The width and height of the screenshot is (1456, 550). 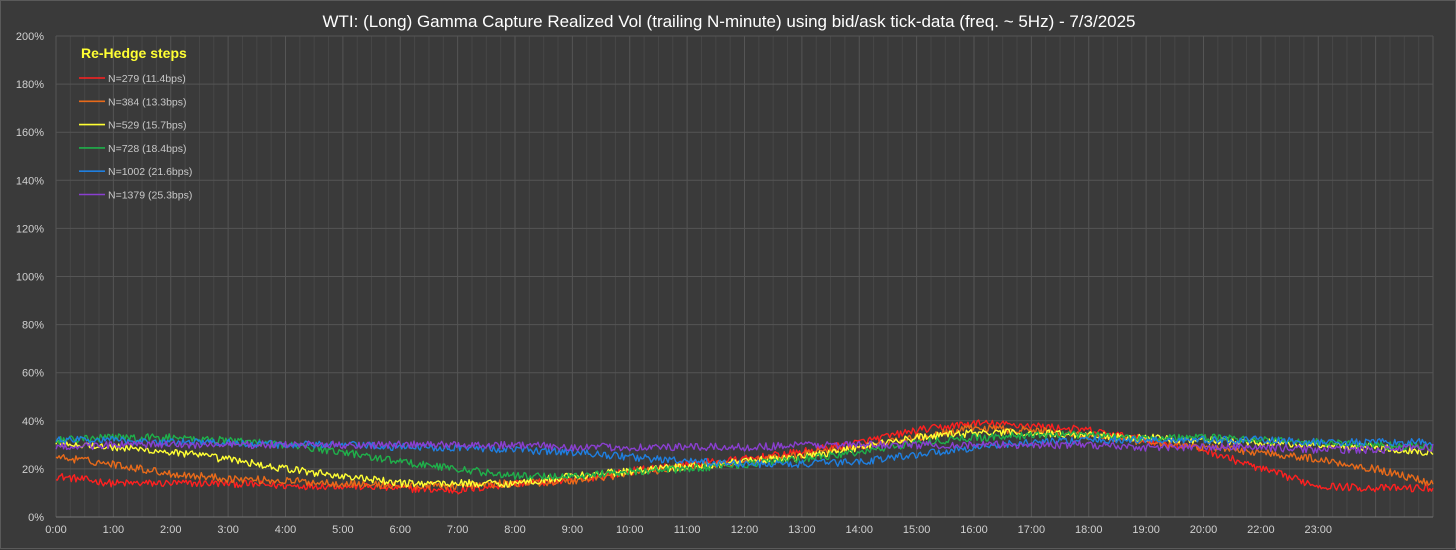 I want to click on x-tick-label: 11:00, so click(x=687, y=530).